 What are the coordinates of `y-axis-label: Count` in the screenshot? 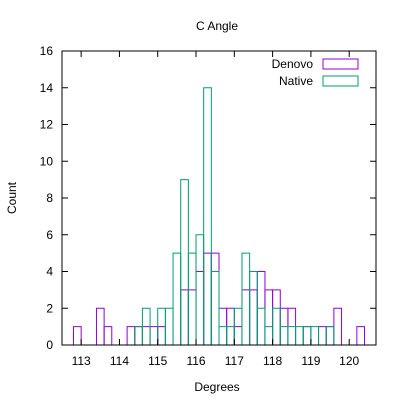 It's located at (12, 197).